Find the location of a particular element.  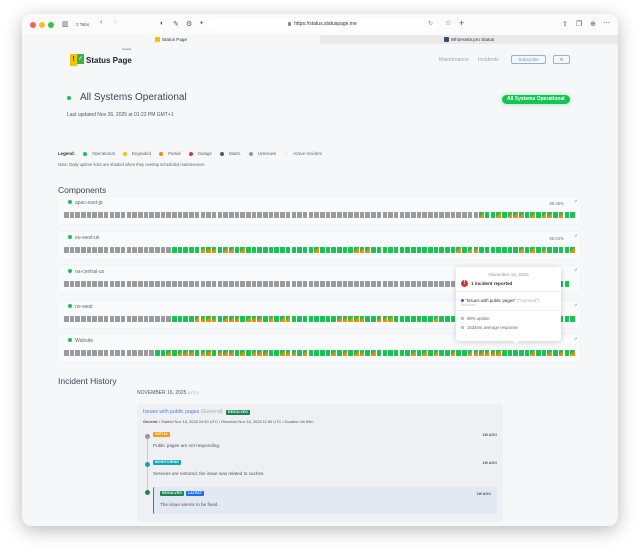

reload-icon: ↻ is located at coordinates (431, 24).